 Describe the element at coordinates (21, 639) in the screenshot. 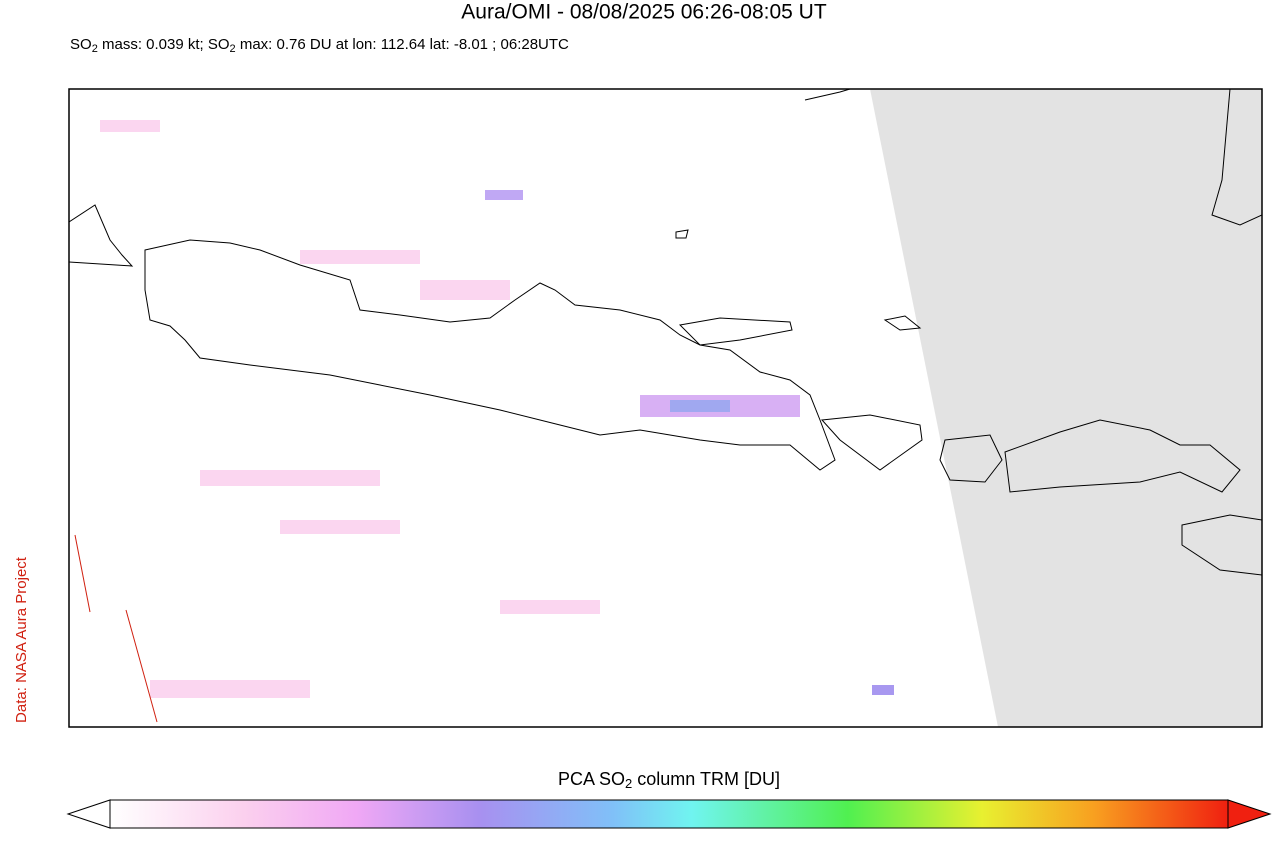

I see `credit: Data: NASA Aura Project` at that location.